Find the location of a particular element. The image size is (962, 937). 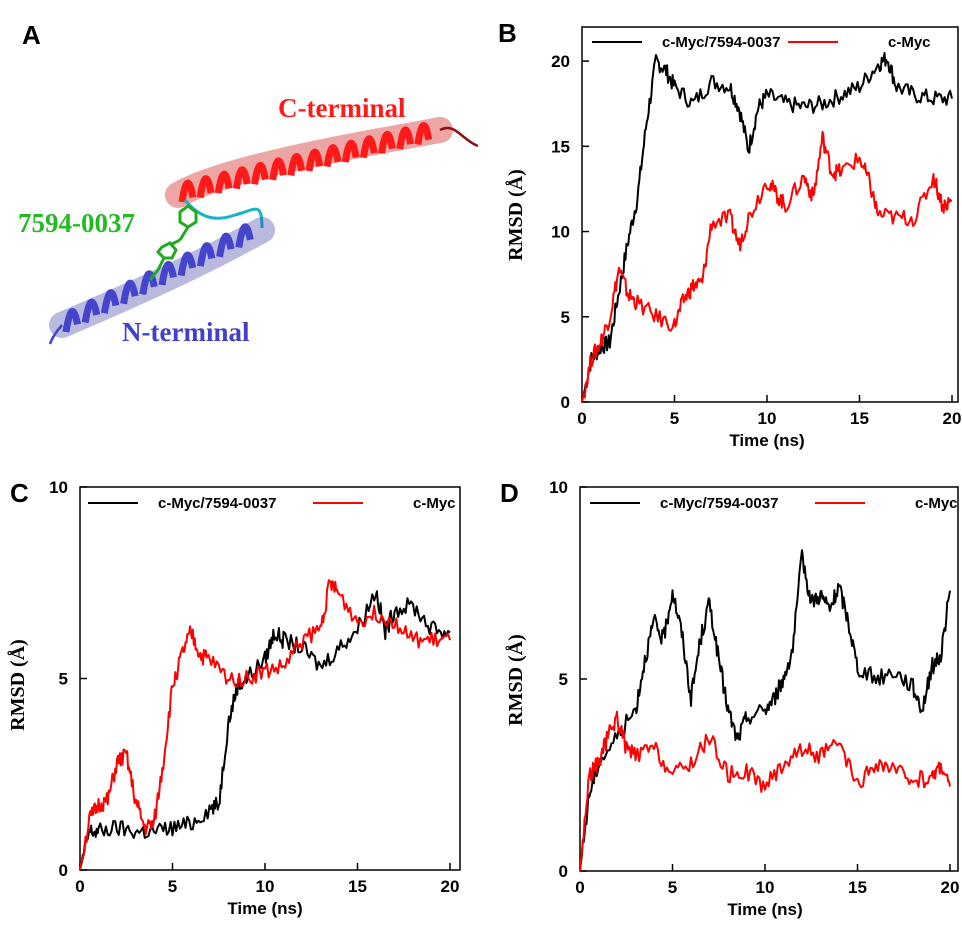

c-terminal-tail is located at coordinates (459, 137).